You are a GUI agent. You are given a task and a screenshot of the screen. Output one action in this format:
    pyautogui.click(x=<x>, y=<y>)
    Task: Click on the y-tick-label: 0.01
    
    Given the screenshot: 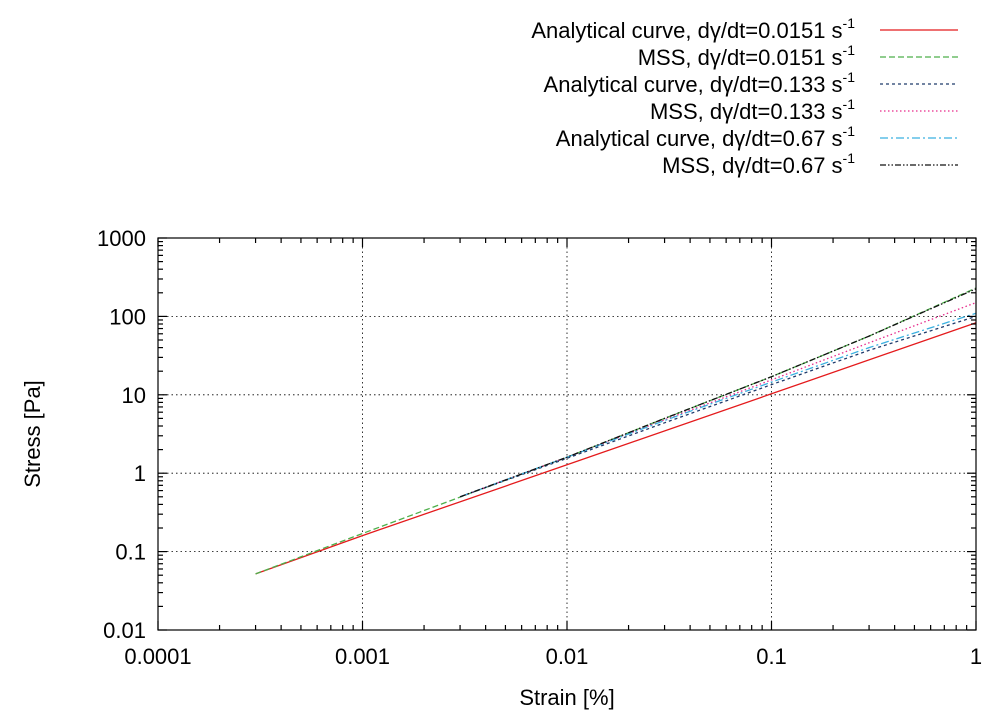 What is the action you would take?
    pyautogui.click(x=124, y=630)
    